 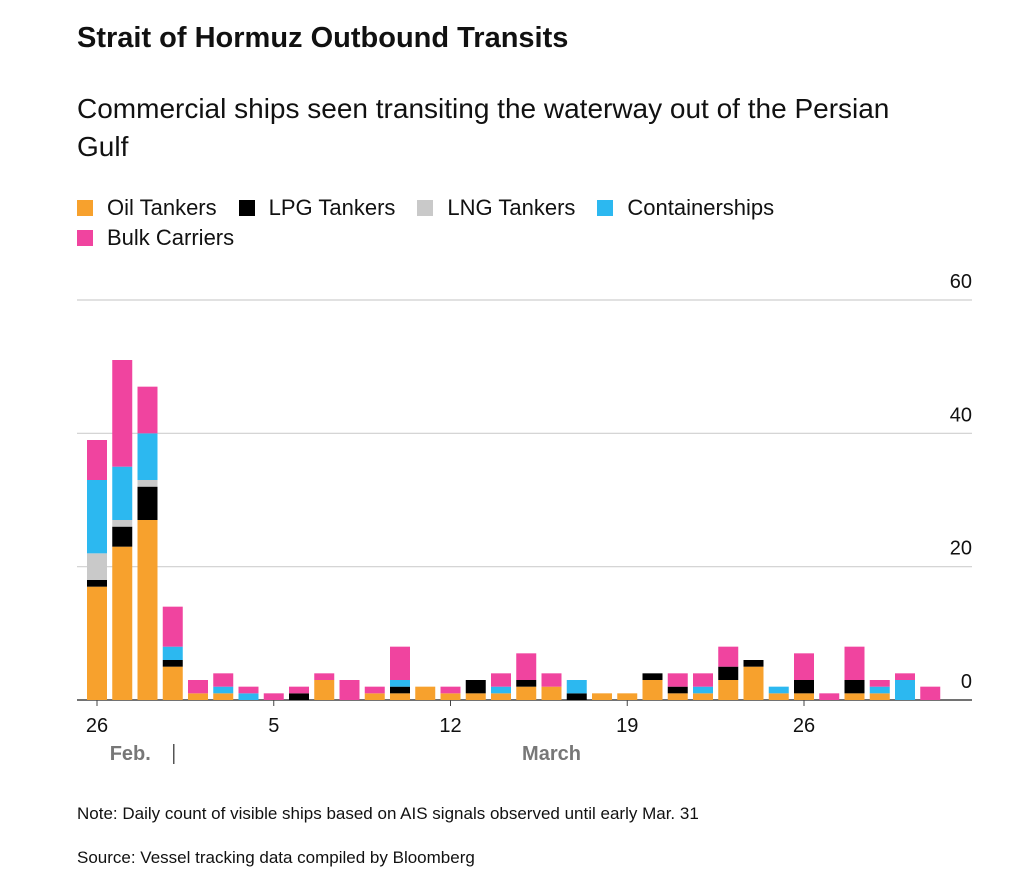 I want to click on legend-item: LPG Tankers, so click(x=317, y=207).